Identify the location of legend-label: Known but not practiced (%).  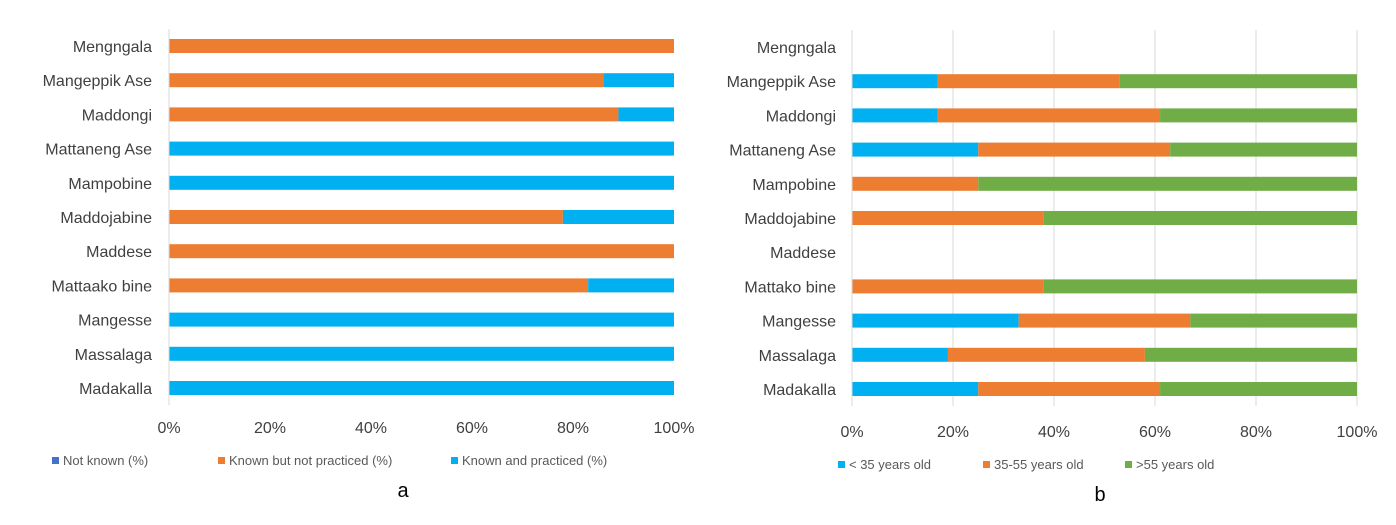
(310, 460).